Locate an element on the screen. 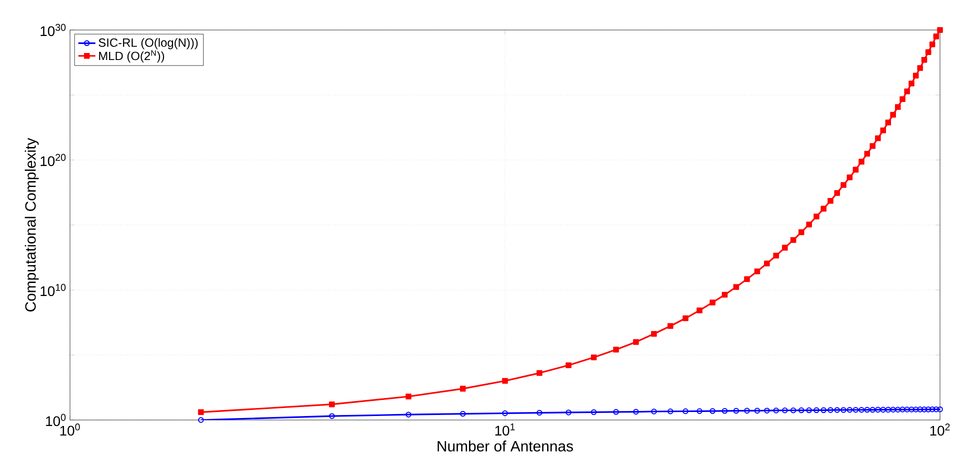 This screenshot has width=960, height=460. y-tick-label: 10$^{10}$ is located at coordinates (53, 290).